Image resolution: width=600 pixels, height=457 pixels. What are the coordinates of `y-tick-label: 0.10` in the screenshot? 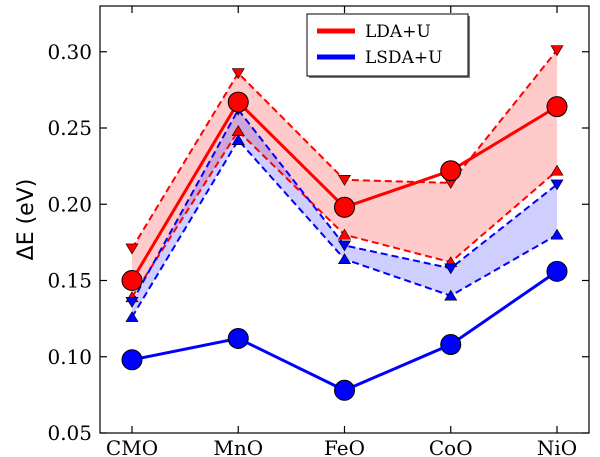 It's located at (69, 357).